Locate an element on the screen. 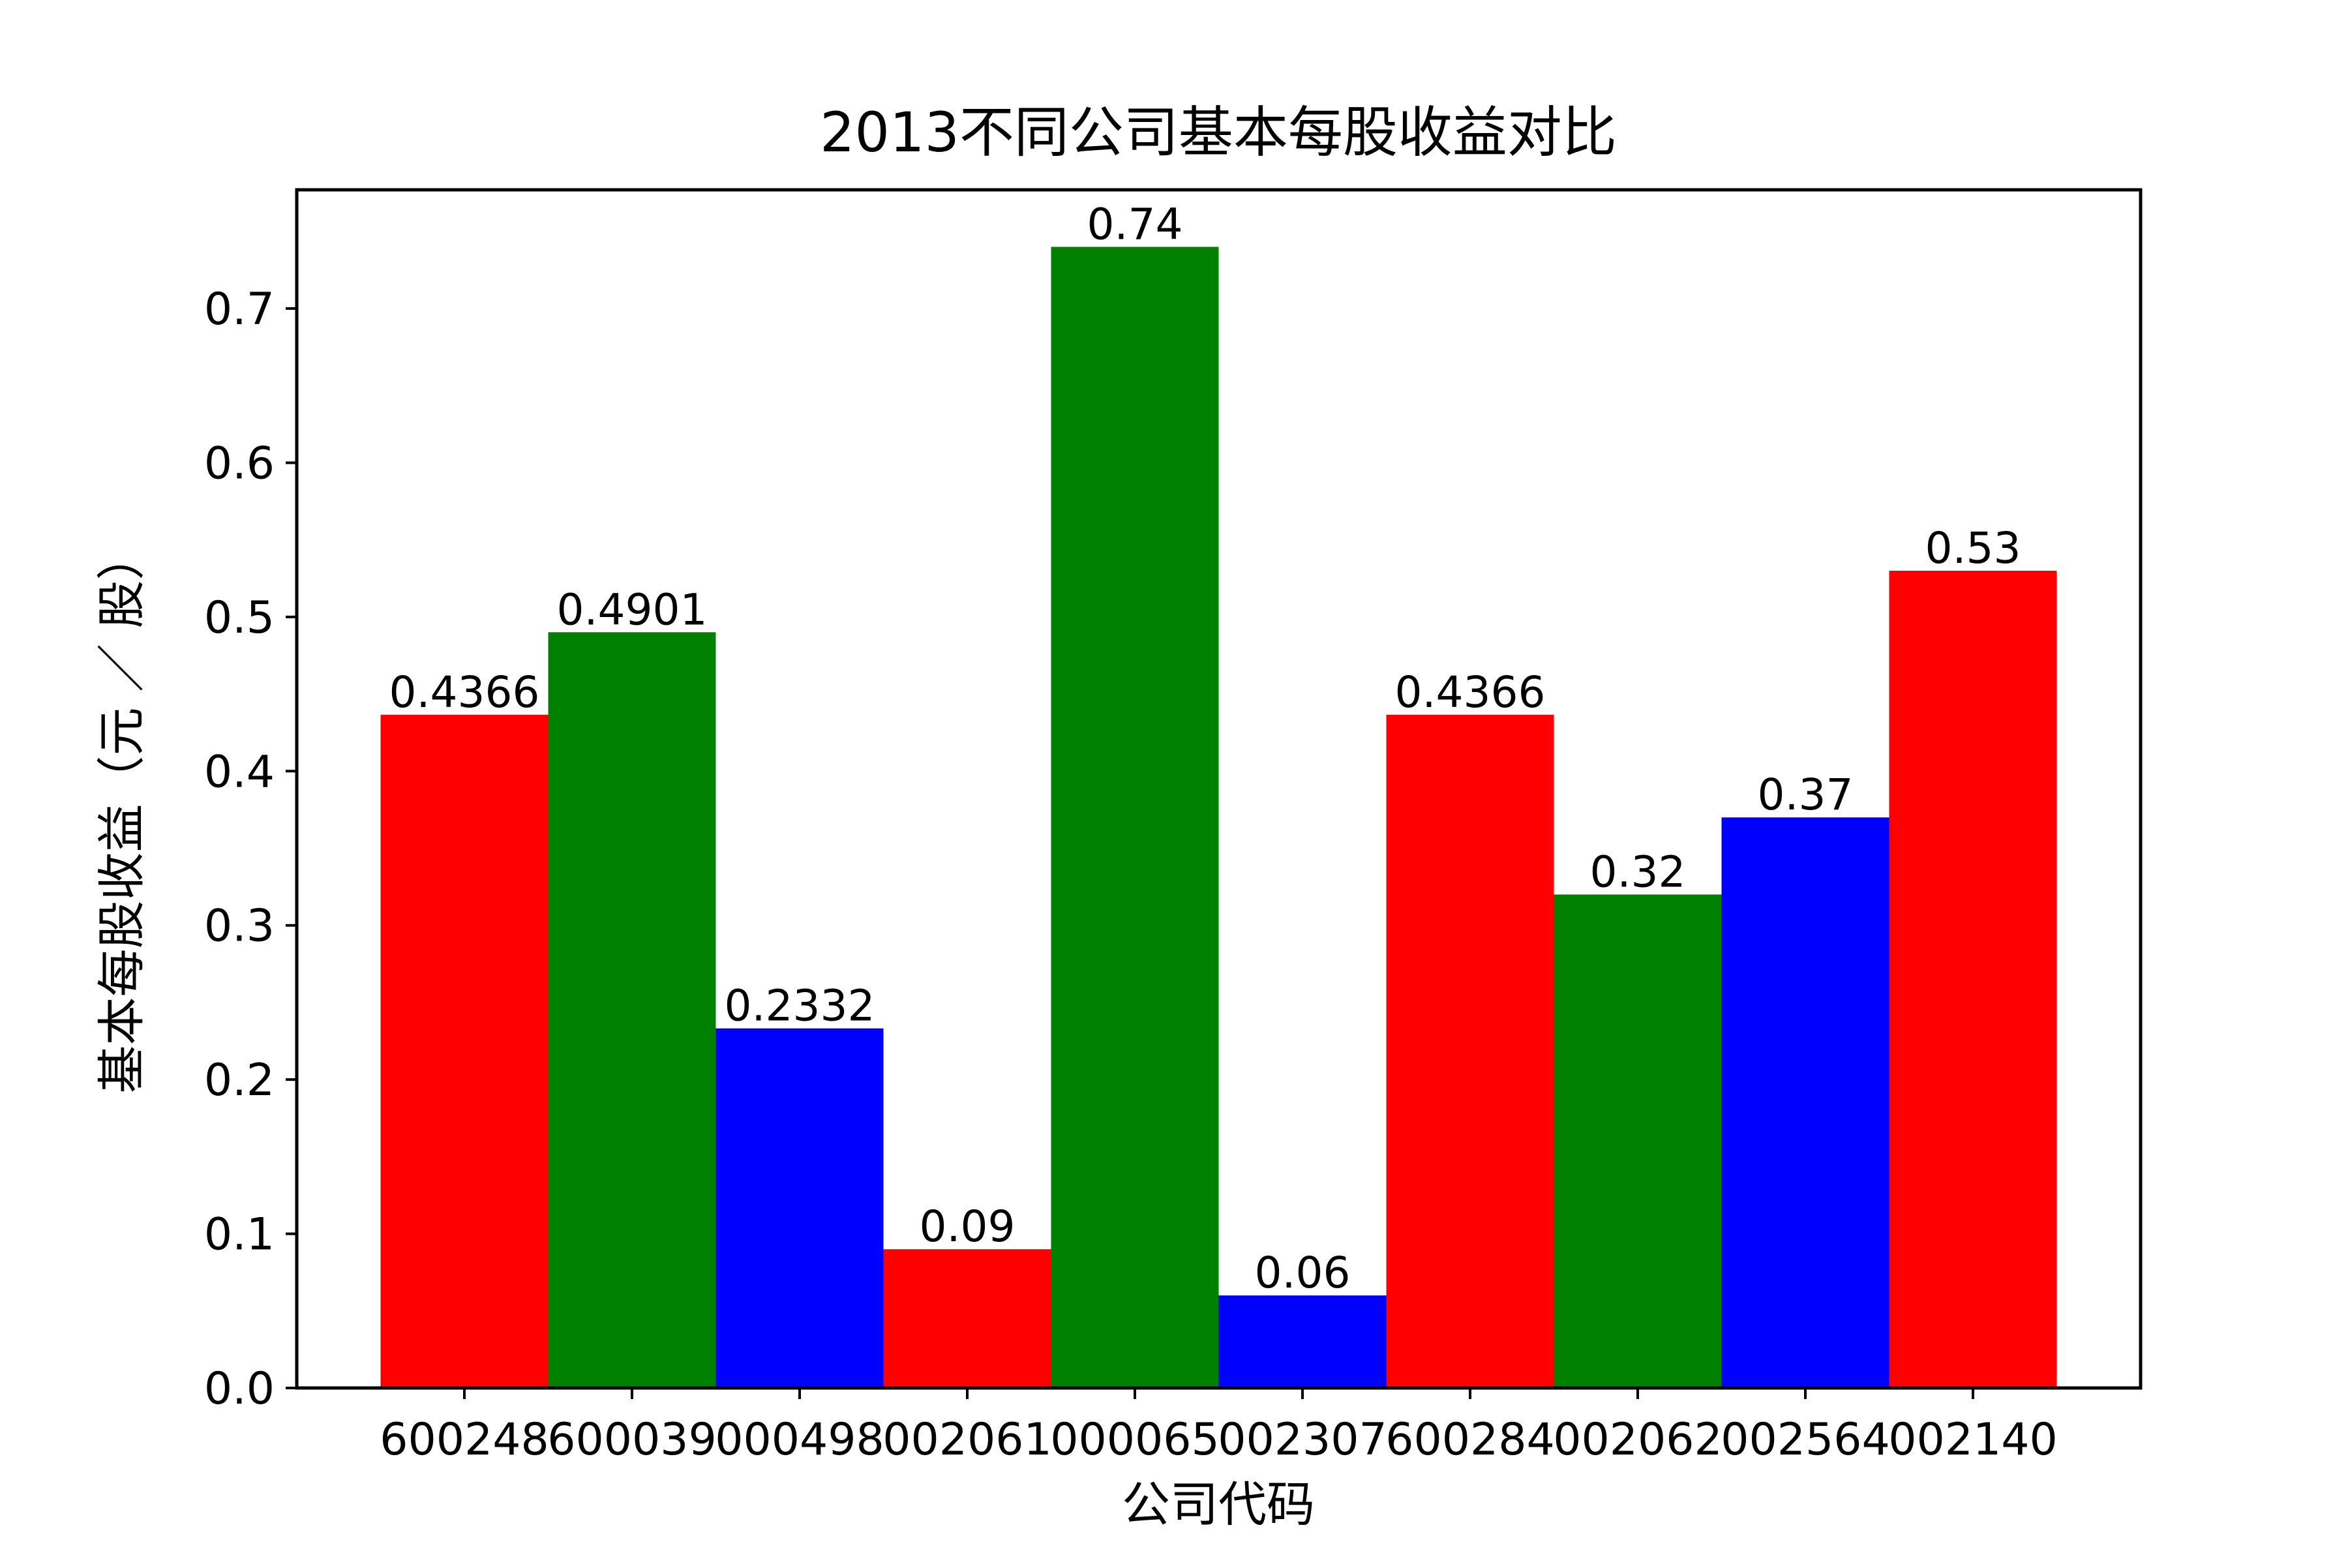 This screenshot has height=1568, width=2348. value-label-002061: 0.09 is located at coordinates (968, 1226).